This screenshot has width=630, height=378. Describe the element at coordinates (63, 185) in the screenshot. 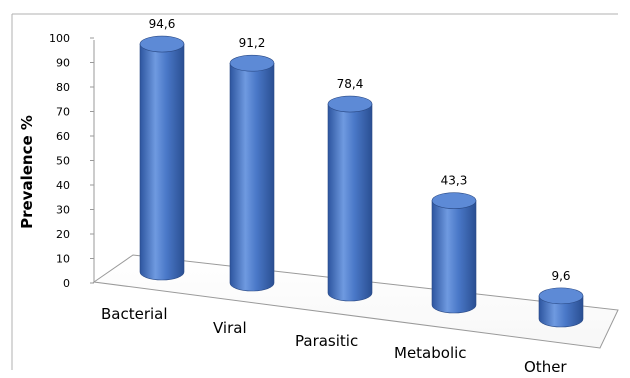

I see `y-tick-label: 40` at that location.